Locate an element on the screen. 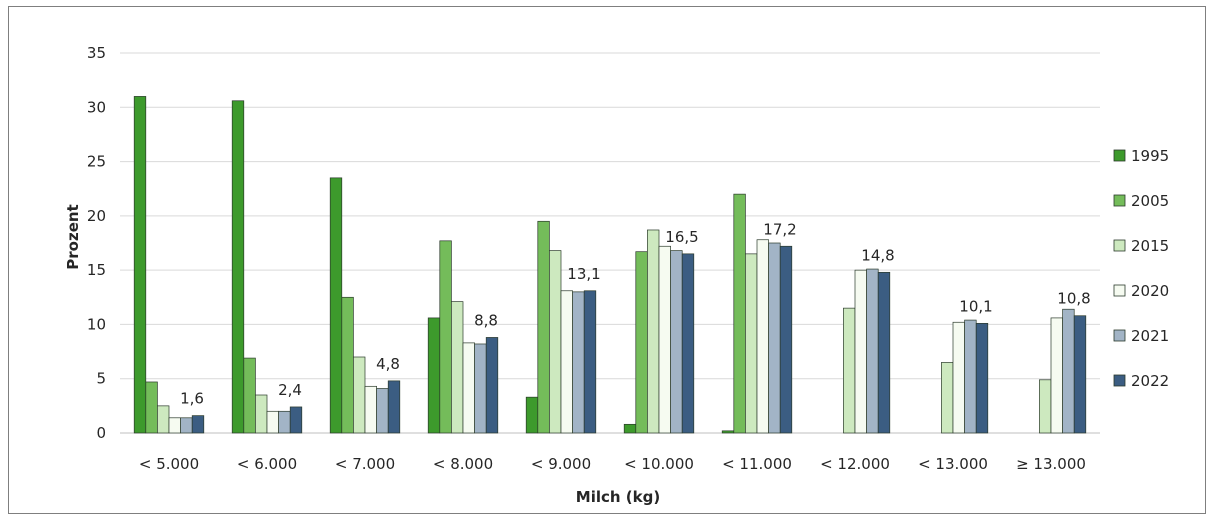 The width and height of the screenshot is (1215, 520). x-tick-label: < 6.000 is located at coordinates (267, 464).